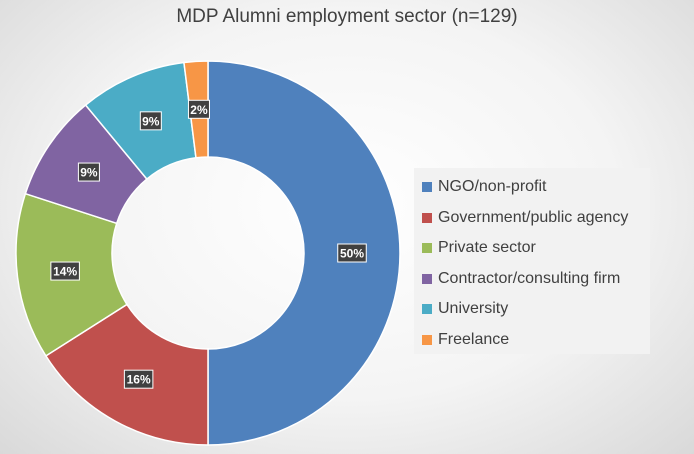  I want to click on legend-label: Government/public agency, so click(533, 217).